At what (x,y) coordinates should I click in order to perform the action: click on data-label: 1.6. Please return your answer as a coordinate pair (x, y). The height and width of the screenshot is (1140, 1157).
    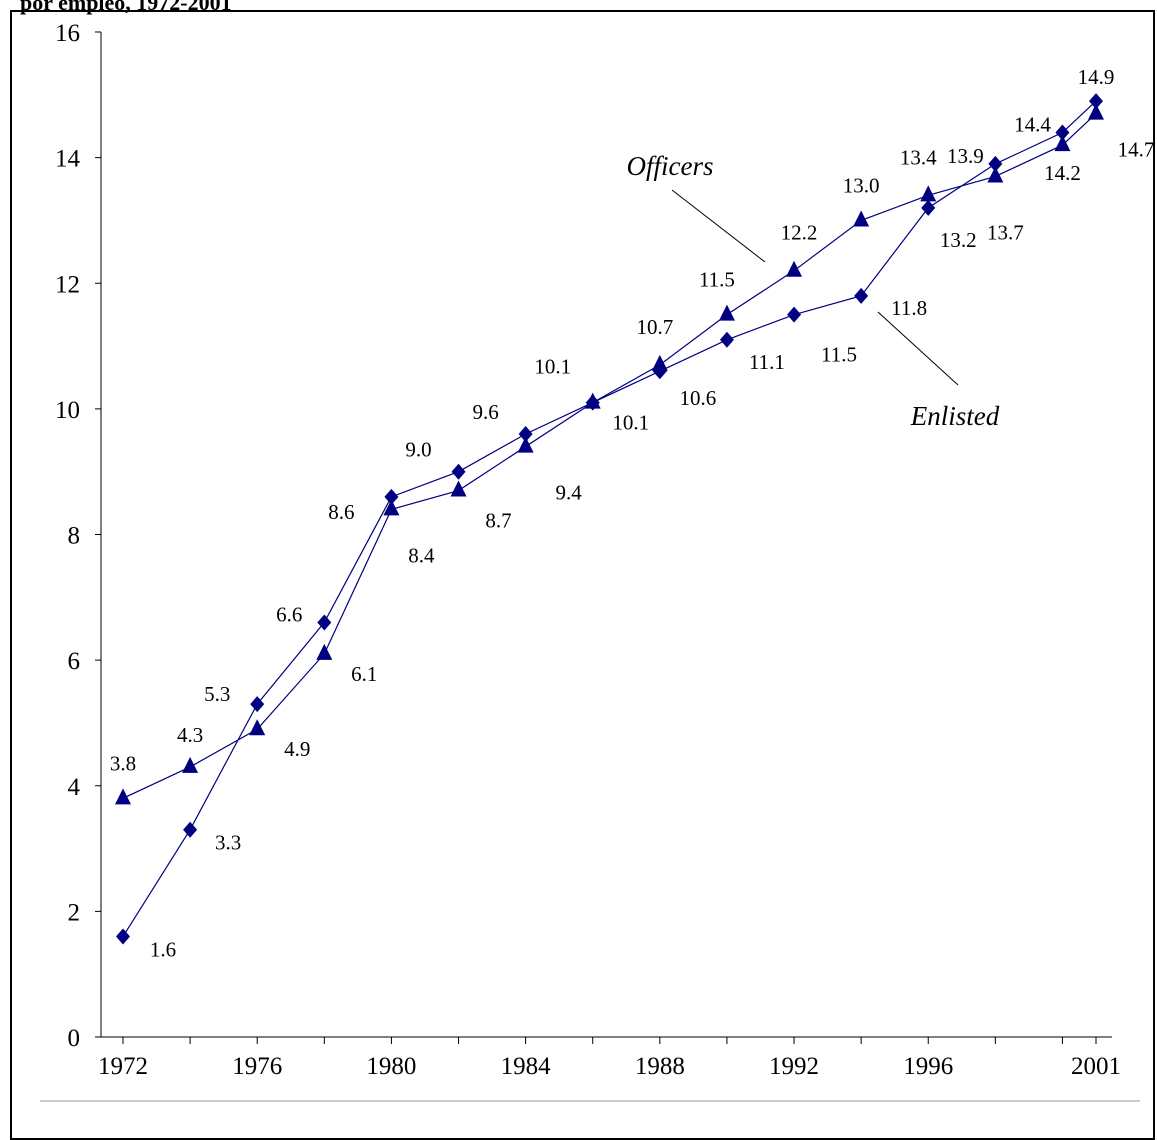
    Looking at the image, I should click on (163, 950).